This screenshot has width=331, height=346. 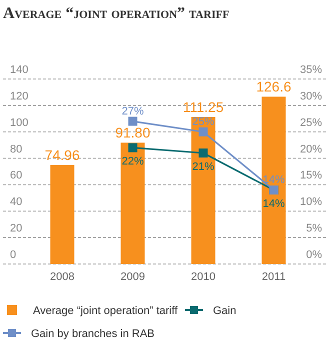 What do you see at coordinates (203, 106) in the screenshot?
I see `data-label: 111.25` at bounding box center [203, 106].